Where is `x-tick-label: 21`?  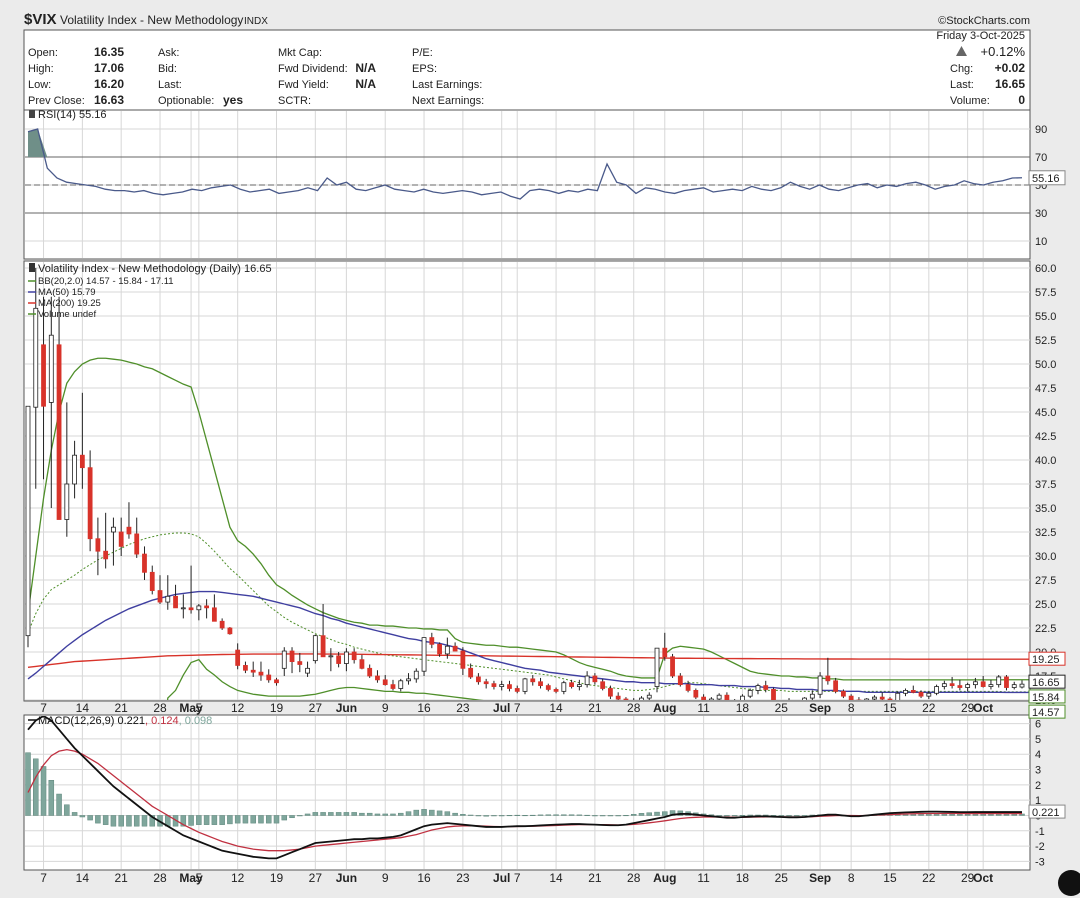 x-tick-label: 21 is located at coordinates (595, 878).